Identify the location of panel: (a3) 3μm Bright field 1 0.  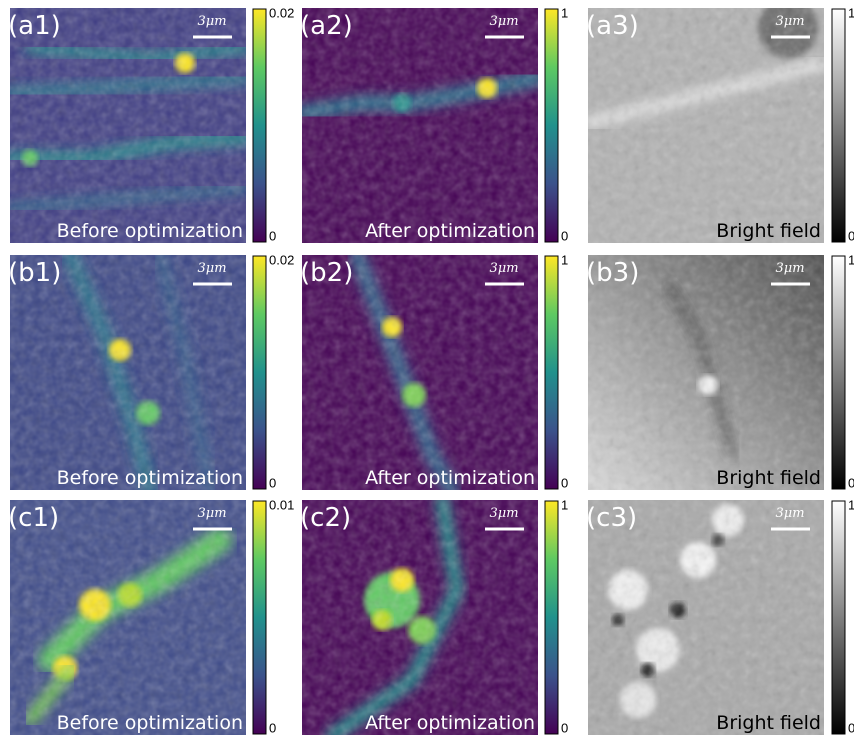
(720, 124).